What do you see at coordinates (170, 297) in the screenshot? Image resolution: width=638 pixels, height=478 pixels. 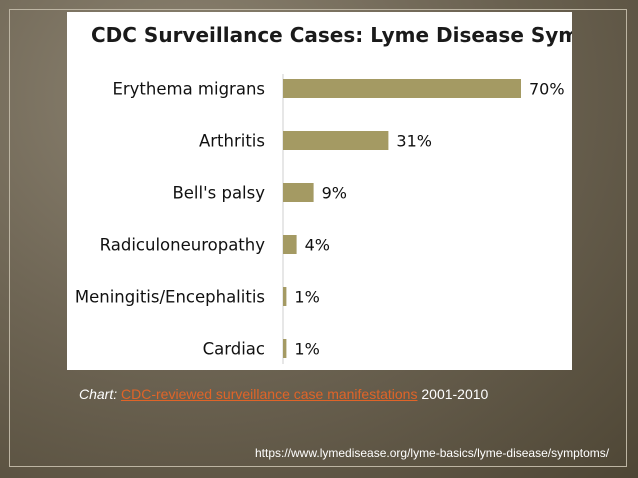 I see `category-label: Meningitis/Encephalitis` at bounding box center [170, 297].